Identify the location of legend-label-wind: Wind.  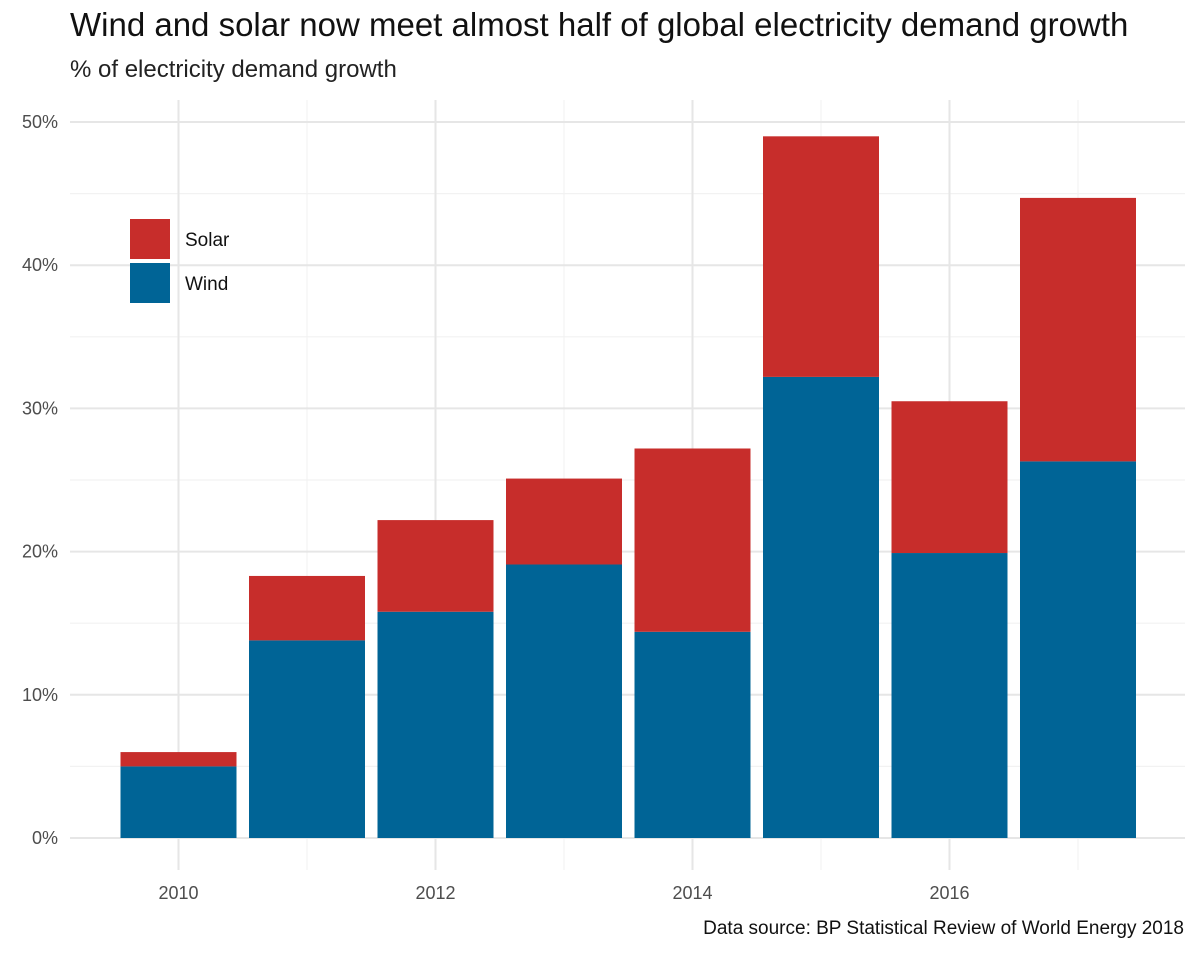
(206, 284).